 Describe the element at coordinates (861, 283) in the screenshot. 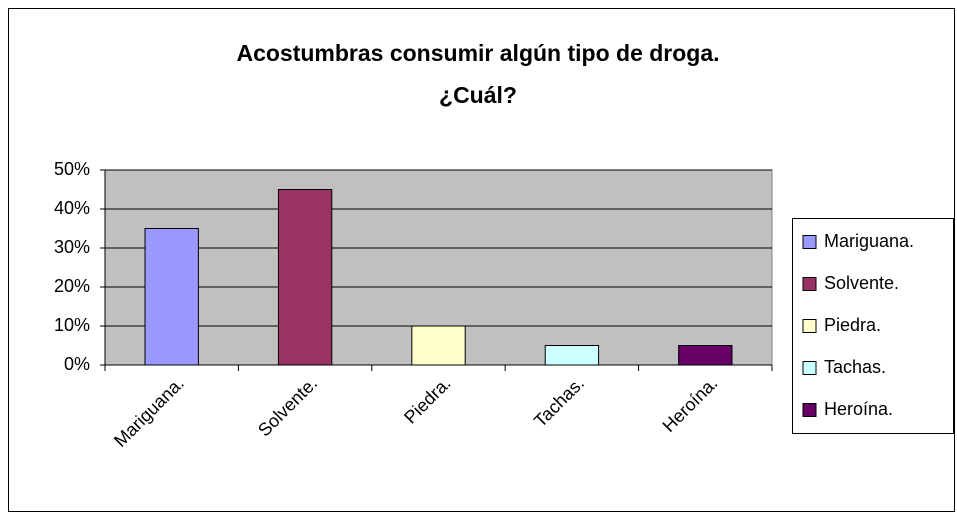

I see `legend-label: Solvente.` at that location.